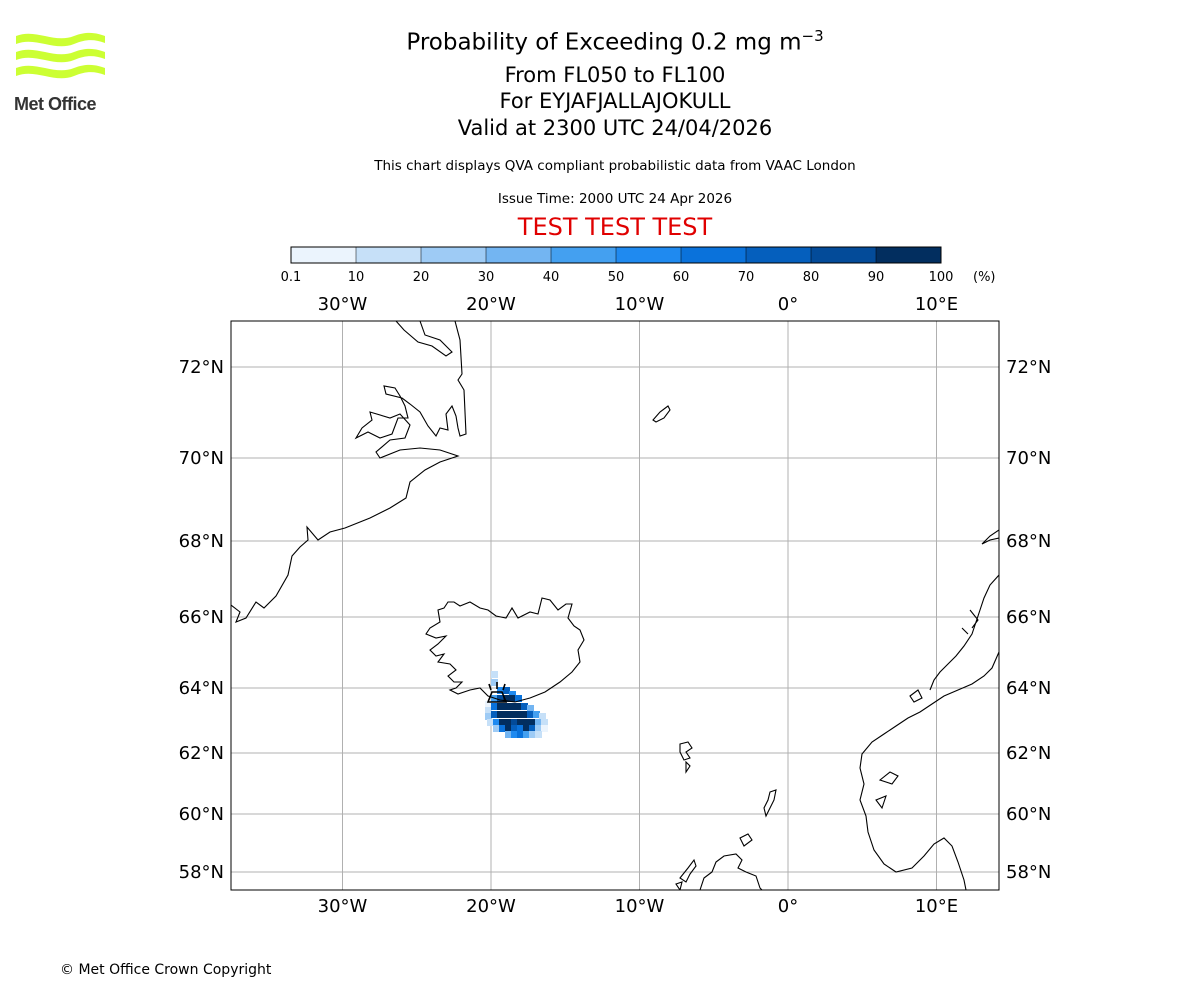  Describe the element at coordinates (964, 632) in the screenshot. I see `coastline-norway-north` at that location.